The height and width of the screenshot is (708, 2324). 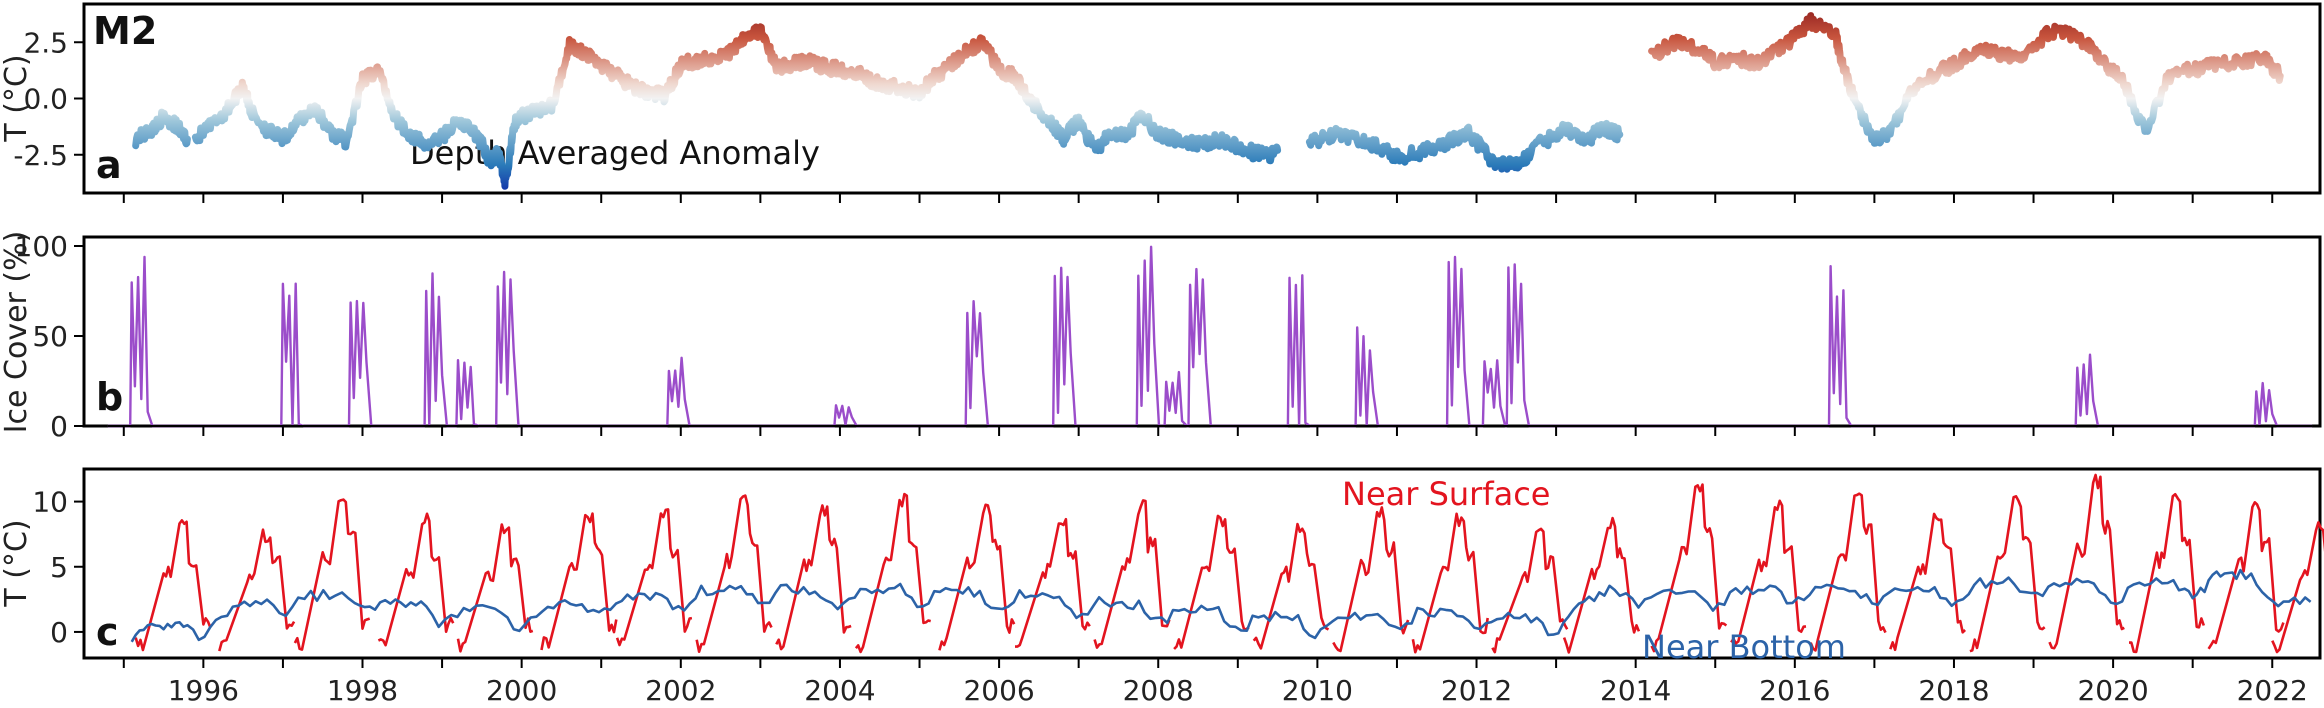 I want to click on mooring-label: M2, so click(x=125, y=31).